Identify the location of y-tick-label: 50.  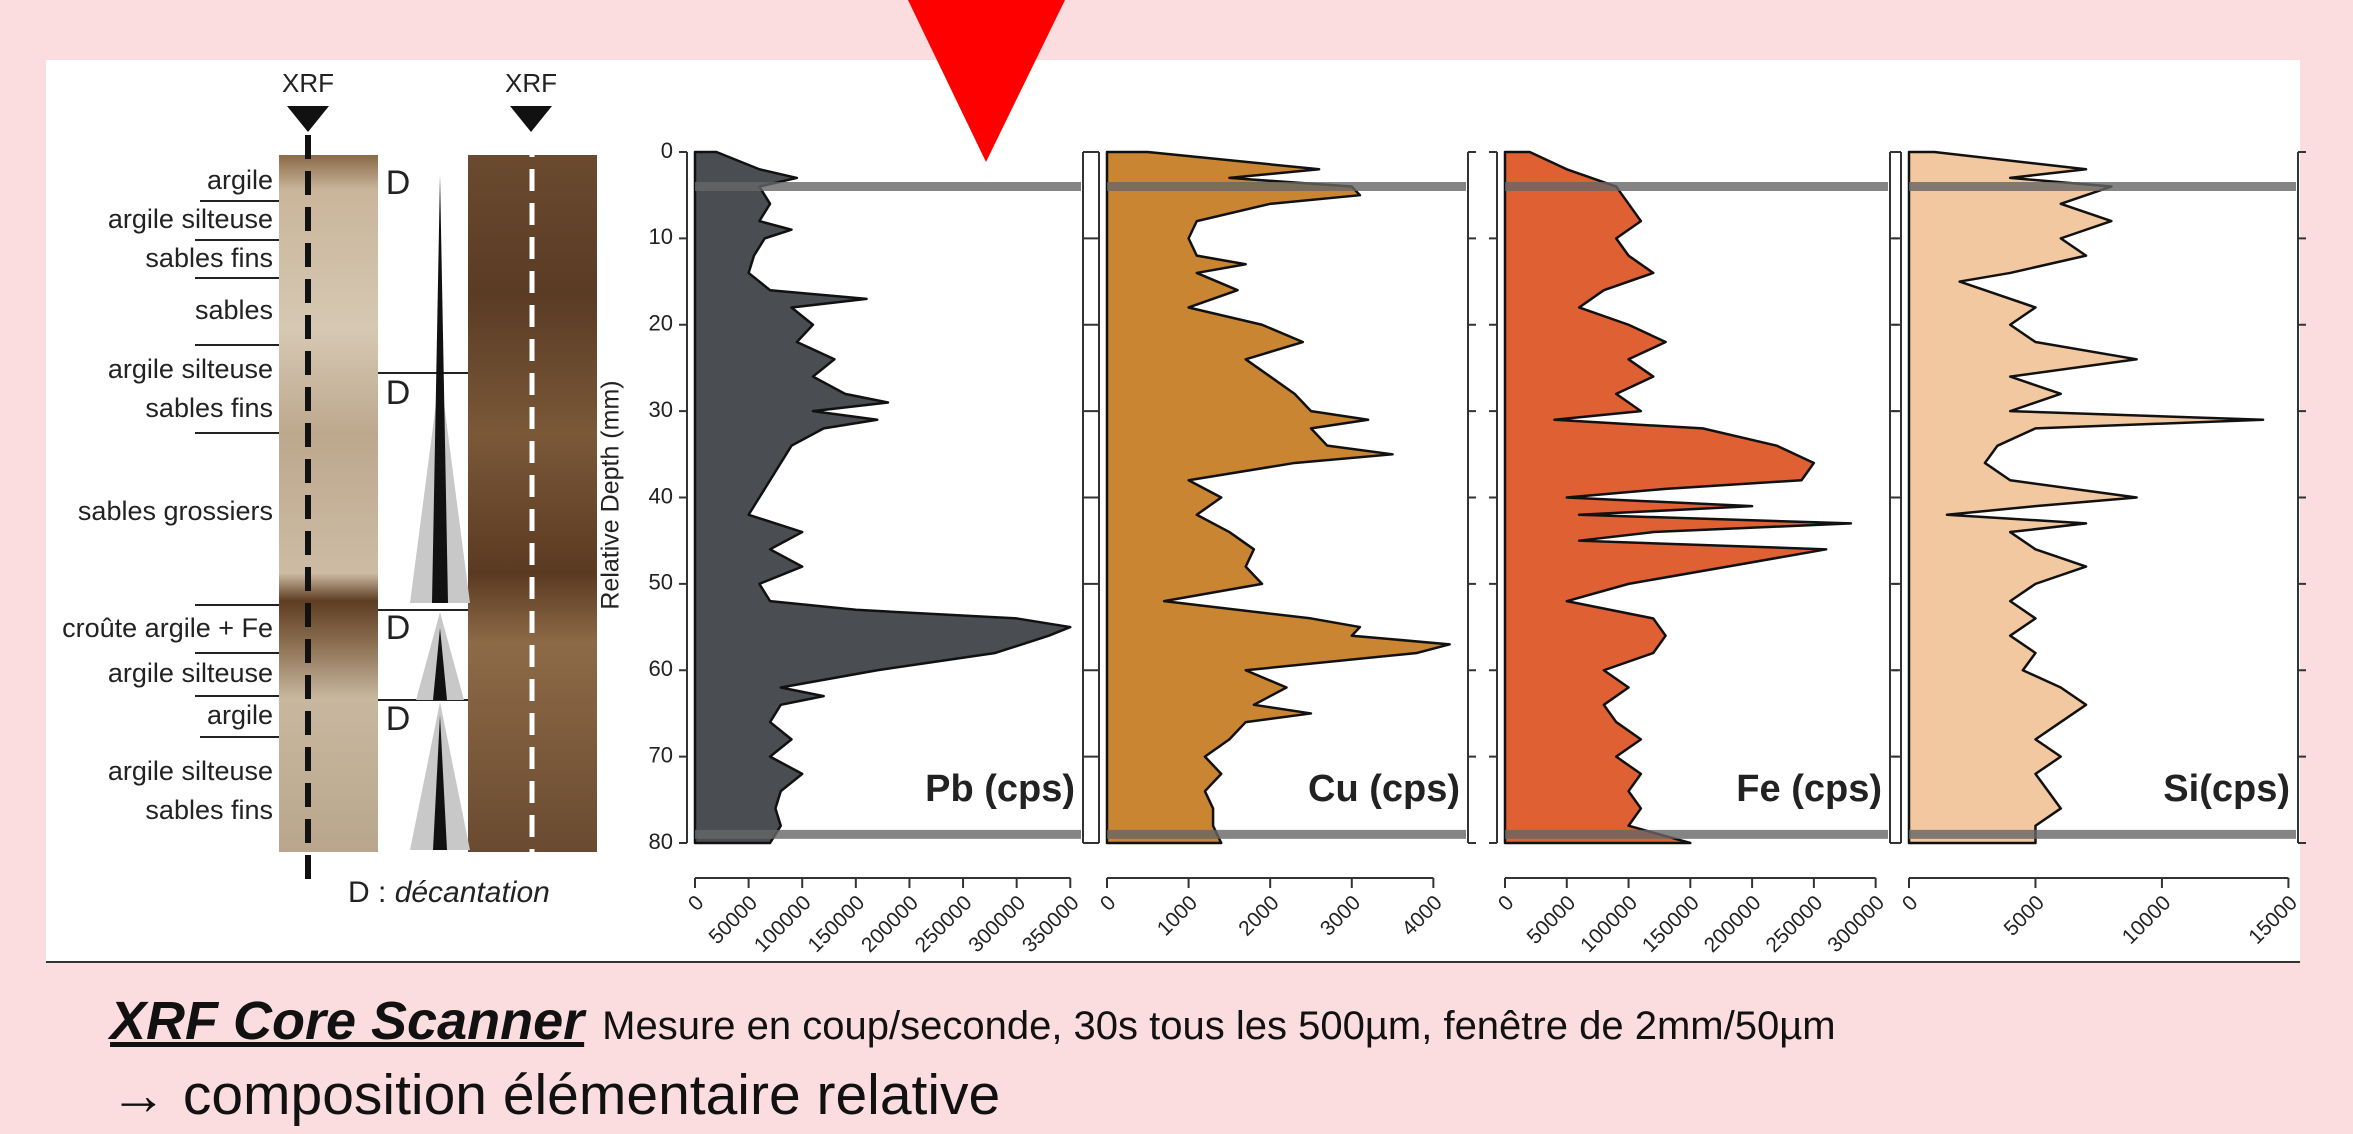
(661, 582).